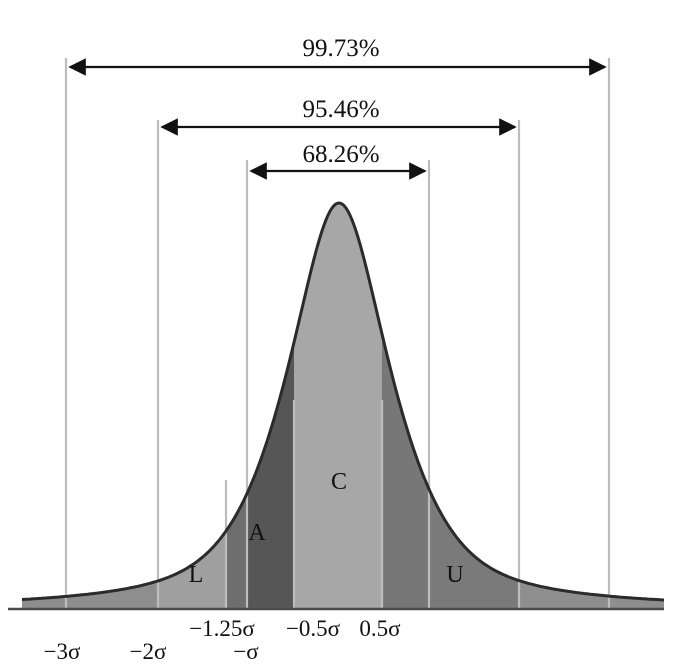  I want to click on tick-label-minus-2-sigma: −2σ, so click(148, 651).